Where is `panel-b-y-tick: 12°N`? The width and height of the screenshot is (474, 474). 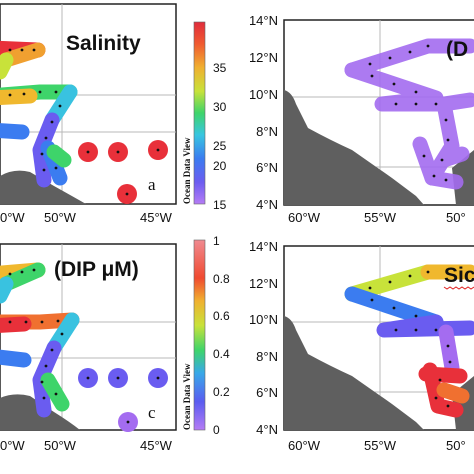 panel-b-y-tick: 12°N is located at coordinates (263, 57).